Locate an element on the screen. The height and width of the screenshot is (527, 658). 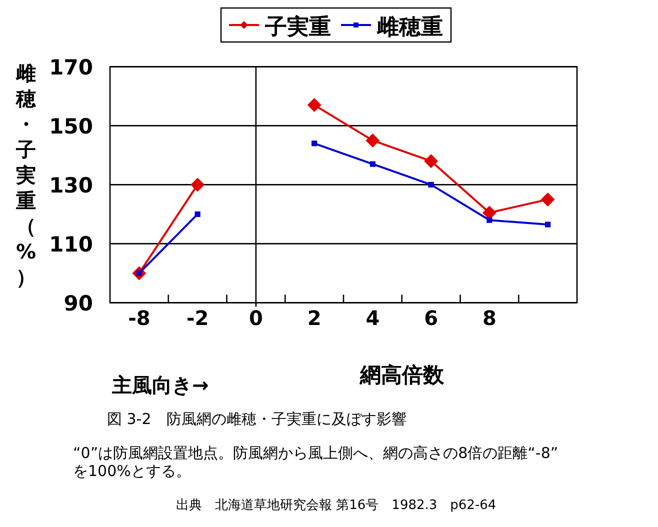
x-tick-label: 4 is located at coordinates (373, 318).